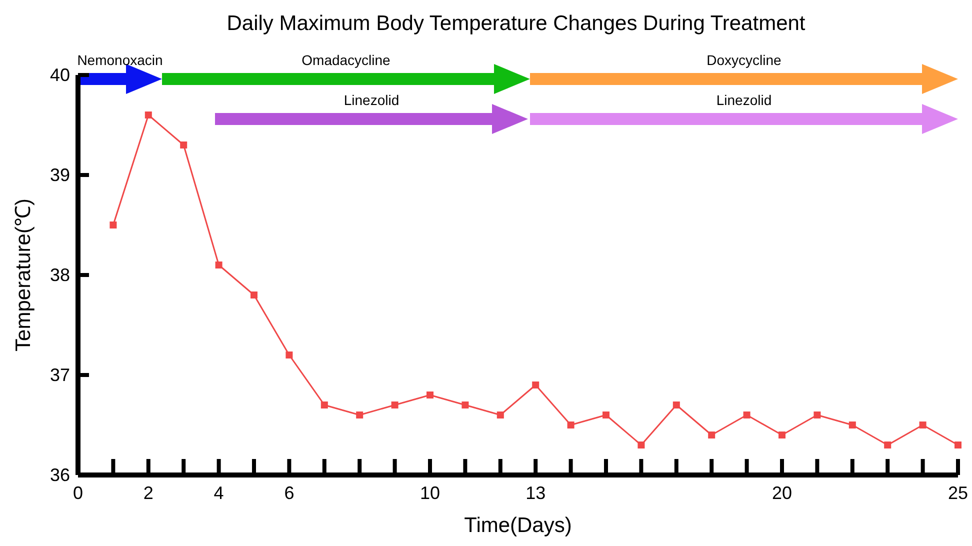 This screenshot has height=546, width=972. I want to click on y-tick-label: 39, so click(60, 175).